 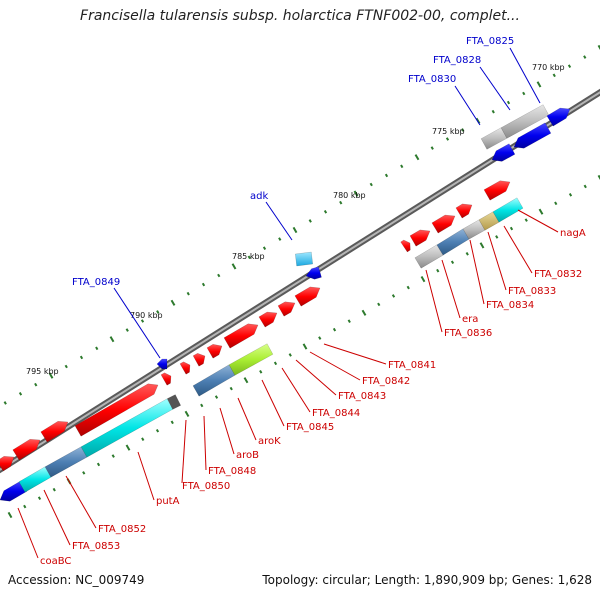 What do you see at coordinates (412, 365) in the screenshot?
I see `gene-label: FTA_0841` at bounding box center [412, 365].